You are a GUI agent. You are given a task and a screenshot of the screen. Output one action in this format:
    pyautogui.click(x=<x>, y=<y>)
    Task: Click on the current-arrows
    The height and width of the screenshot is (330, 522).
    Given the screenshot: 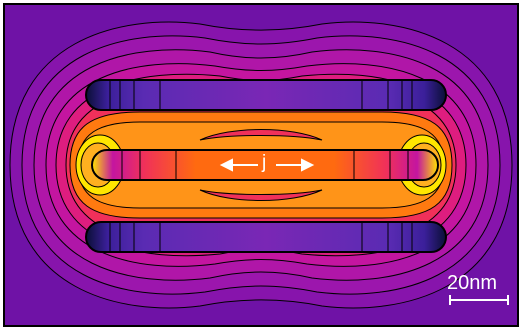 What is the action you would take?
    pyautogui.click(x=267, y=165)
    